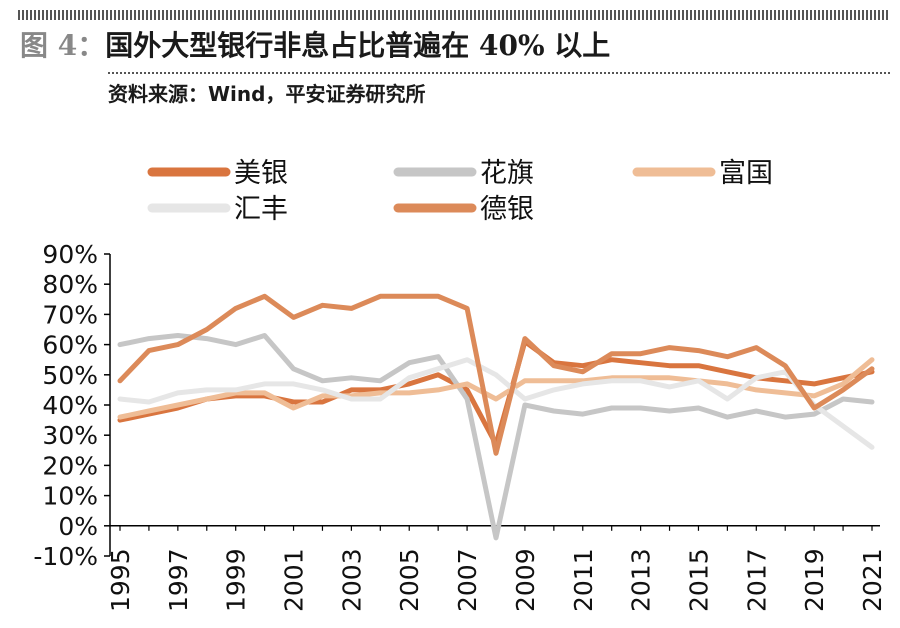 The height and width of the screenshot is (628, 900). What do you see at coordinates (236, 580) in the screenshot?
I see `x-tick-label: 1999` at bounding box center [236, 580].